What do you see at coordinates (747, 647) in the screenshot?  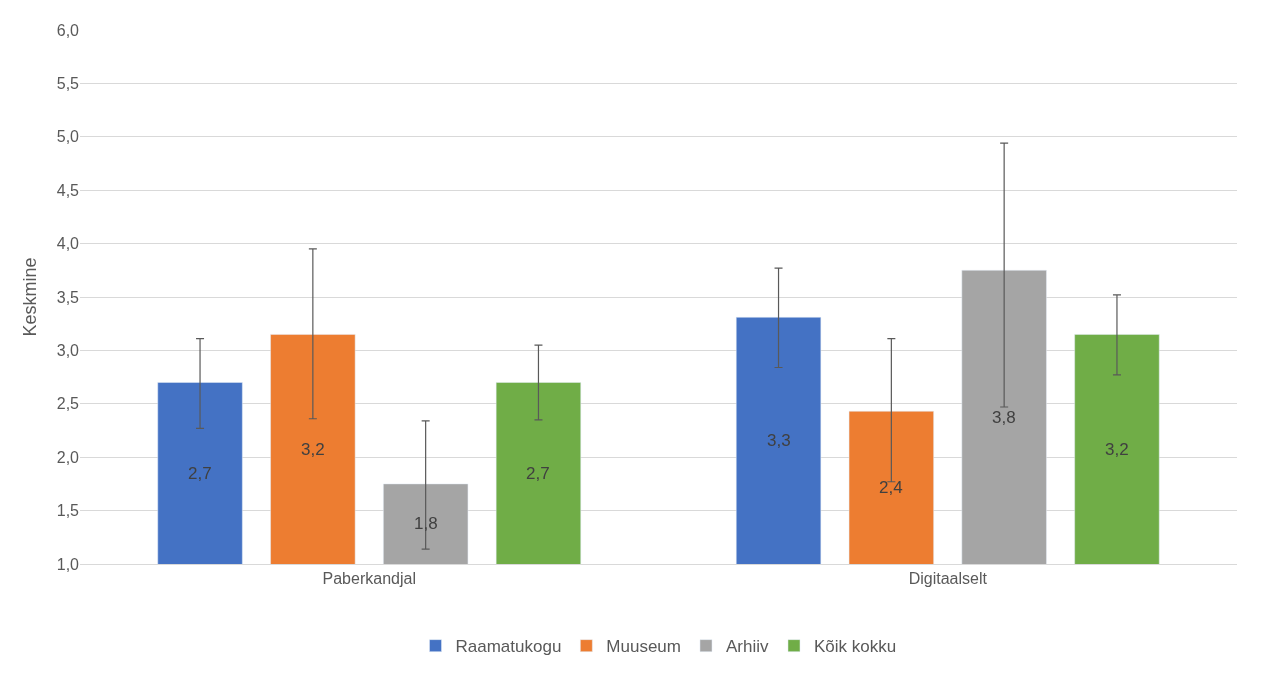 I see `legend-label: Arhiiv` at bounding box center [747, 647].